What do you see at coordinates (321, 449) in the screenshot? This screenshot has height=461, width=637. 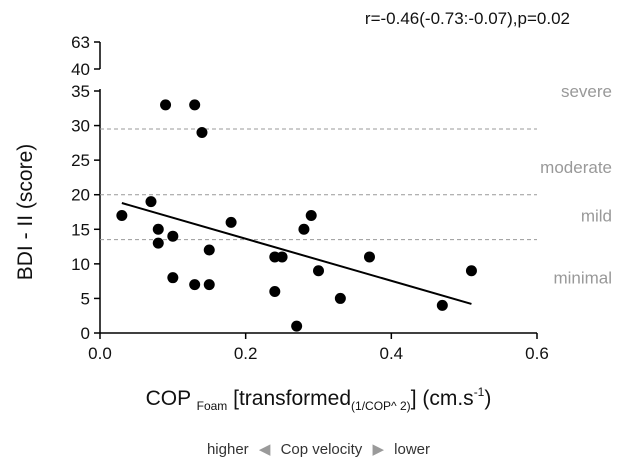 I see `legend-velocity-label: Cop velocity` at bounding box center [321, 449].